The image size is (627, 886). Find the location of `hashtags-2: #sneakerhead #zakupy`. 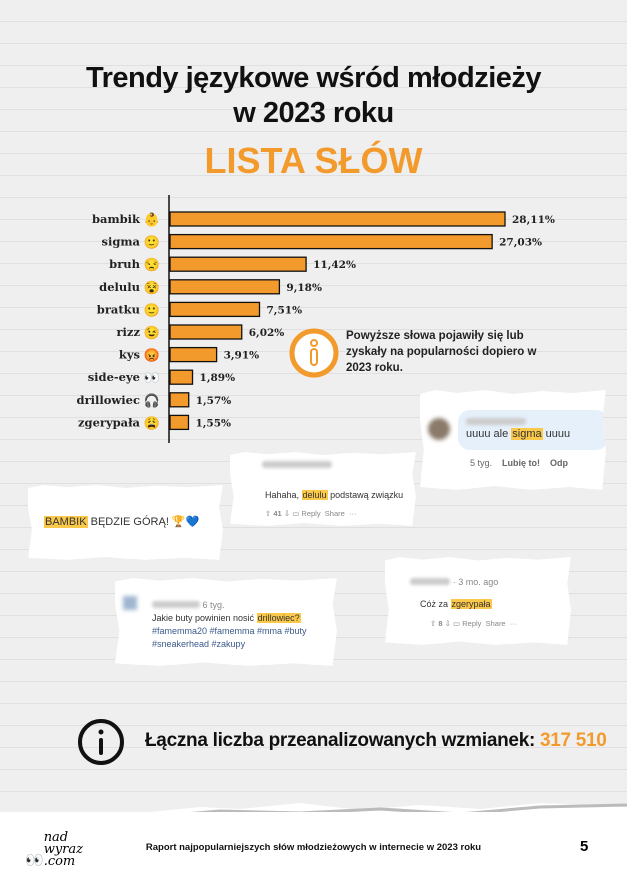

hashtags-2: #sneakerhead #zakupy is located at coordinates (199, 644).